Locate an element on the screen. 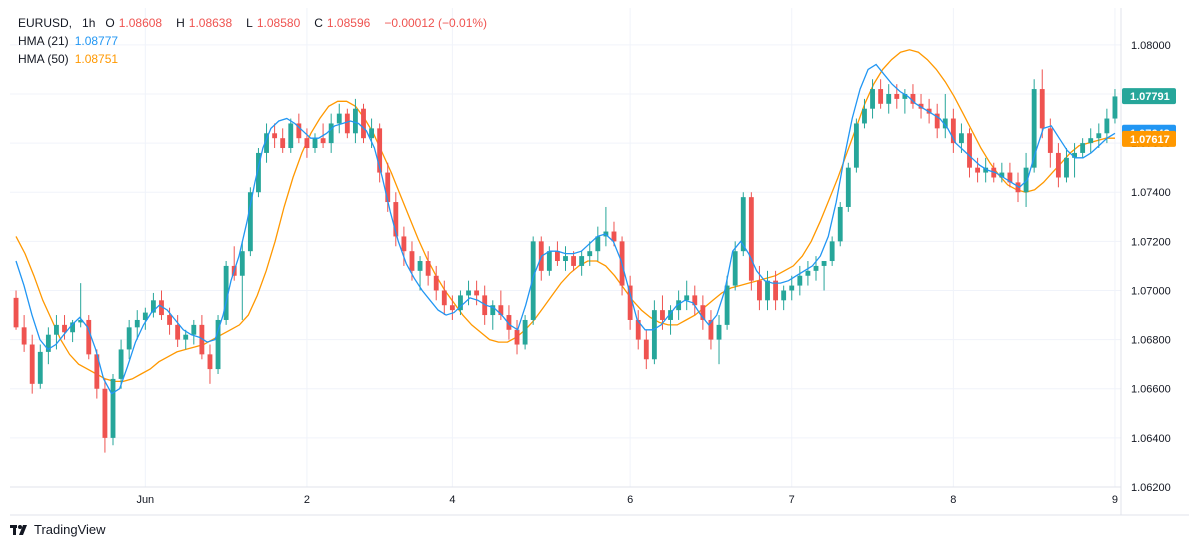  time-axis: Jun2467891113 is located at coordinates (599, 501).